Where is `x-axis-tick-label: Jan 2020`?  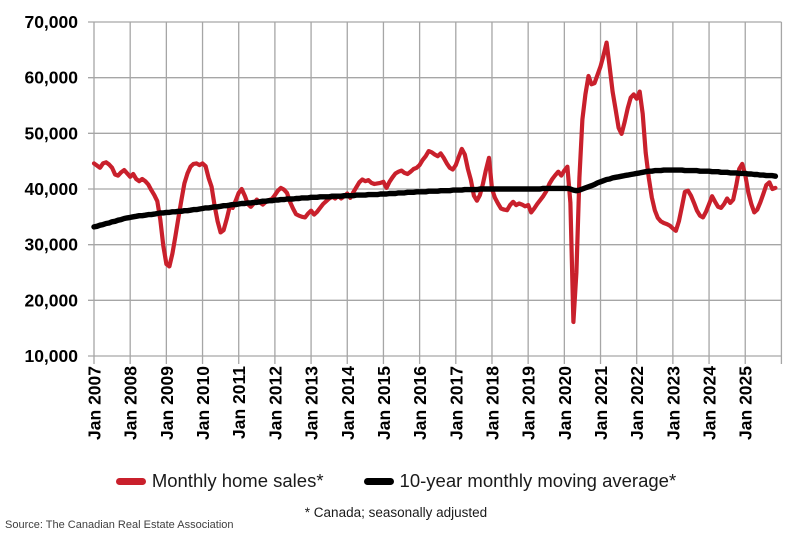
x-axis-tick-label: Jan 2020 is located at coordinates (565, 403).